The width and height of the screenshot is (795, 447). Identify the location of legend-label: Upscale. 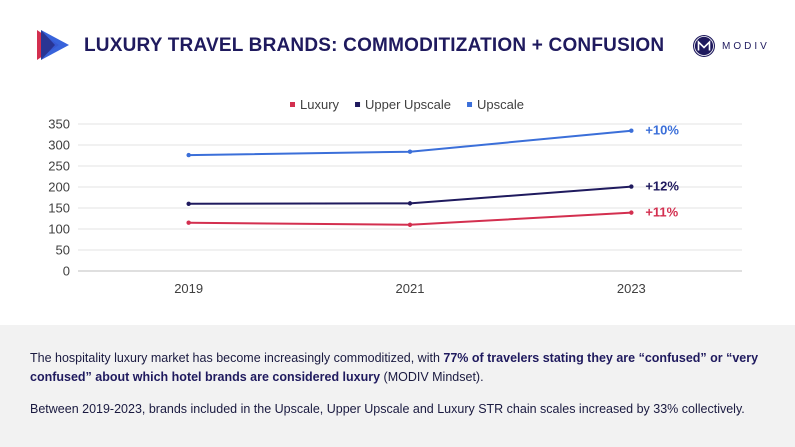
(500, 104).